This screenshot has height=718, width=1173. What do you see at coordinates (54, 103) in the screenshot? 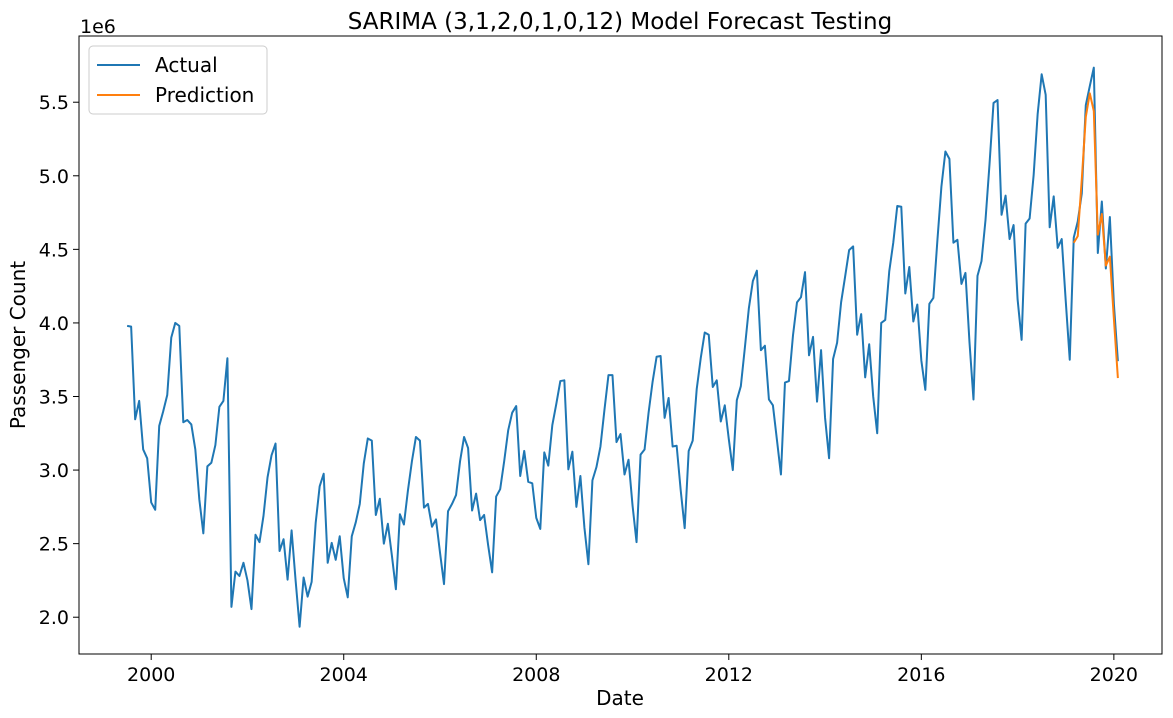
I see `y-tick-label: 5.5` at bounding box center [54, 103].